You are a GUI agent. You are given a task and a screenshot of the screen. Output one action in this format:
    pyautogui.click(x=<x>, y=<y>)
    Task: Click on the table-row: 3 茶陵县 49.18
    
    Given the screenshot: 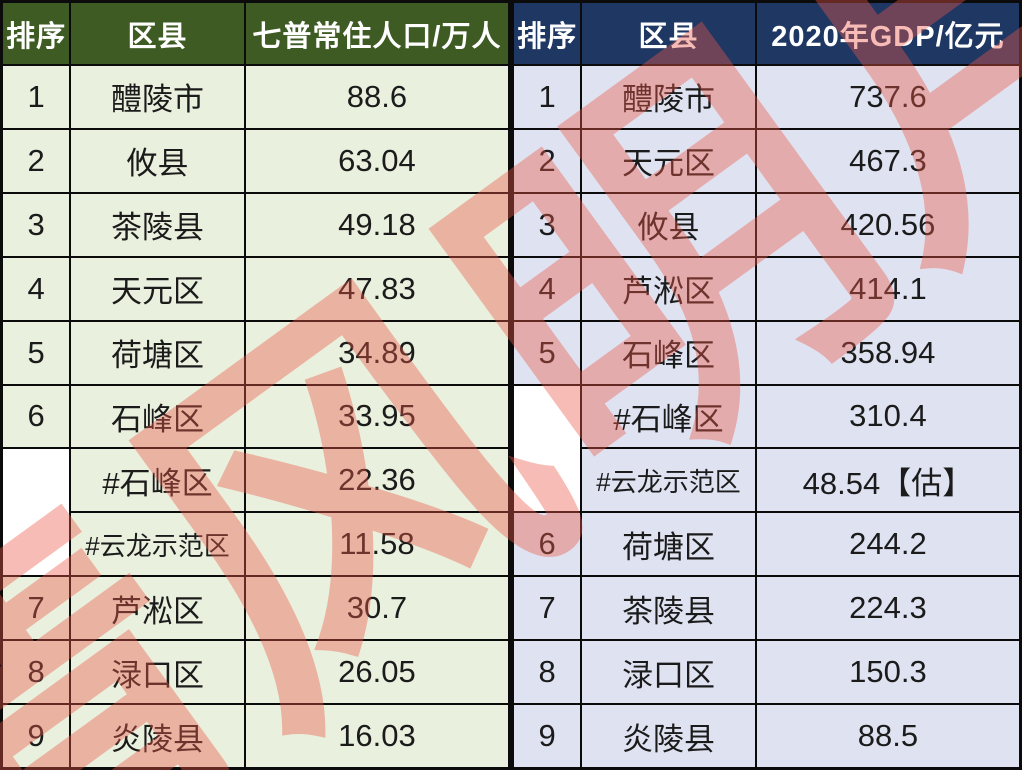 What is the action you would take?
    pyautogui.click(x=255, y=224)
    